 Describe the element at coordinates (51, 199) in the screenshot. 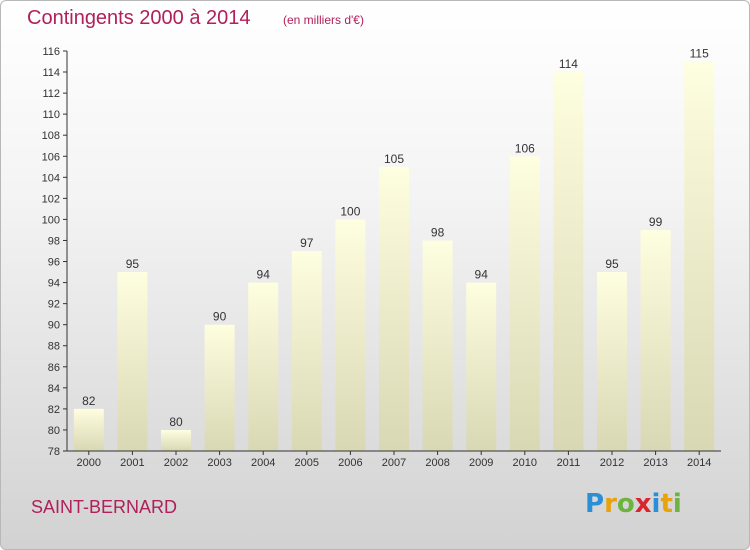

I see `y-tick-label-102: 102` at that location.